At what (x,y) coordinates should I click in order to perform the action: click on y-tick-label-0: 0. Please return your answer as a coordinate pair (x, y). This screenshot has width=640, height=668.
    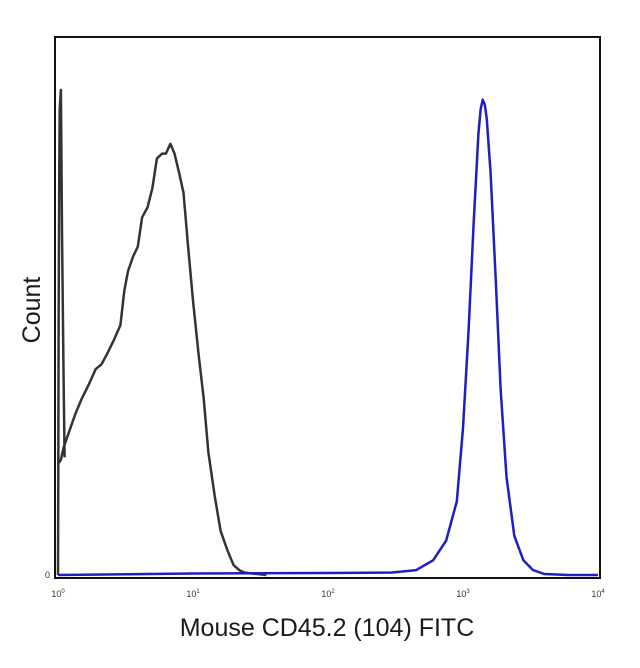
    Looking at the image, I should click on (47, 575).